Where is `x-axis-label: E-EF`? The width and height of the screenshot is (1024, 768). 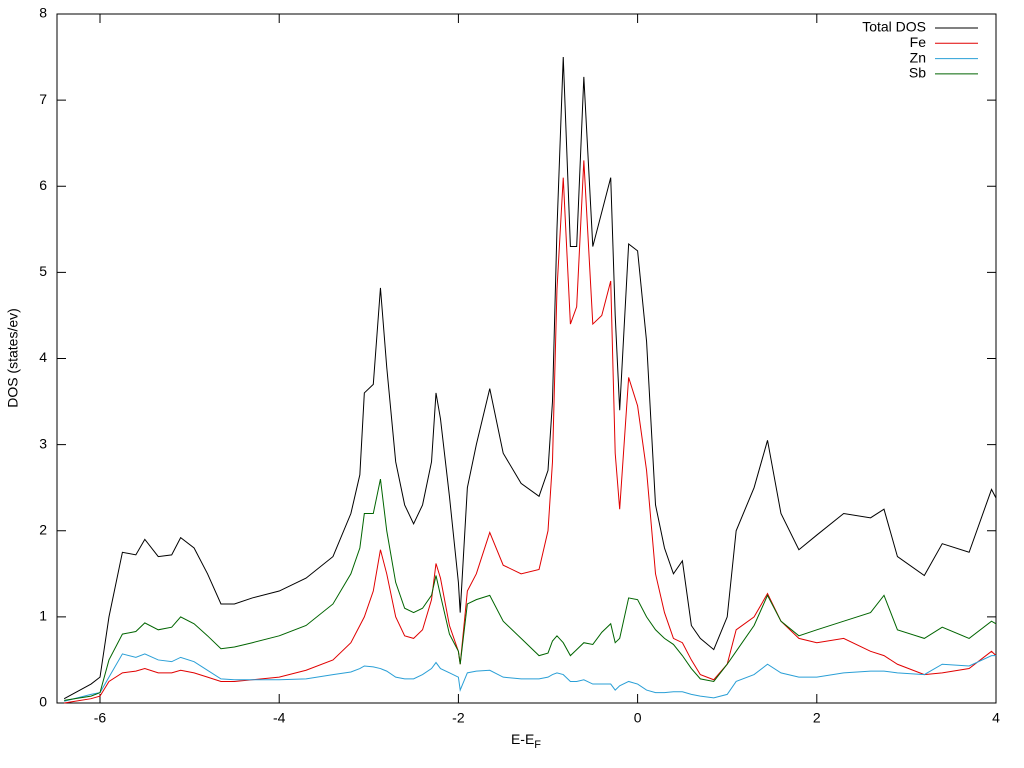 x-axis-label: E-EF is located at coordinates (526, 741).